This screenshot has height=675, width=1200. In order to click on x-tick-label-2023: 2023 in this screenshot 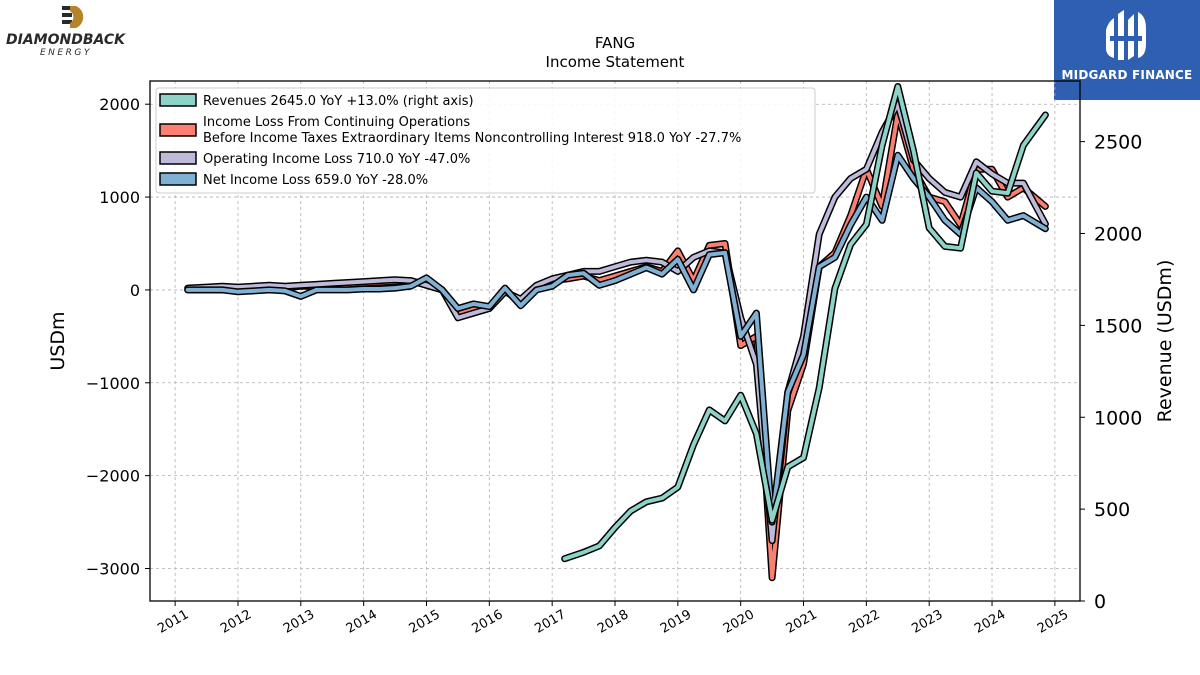, I will do `click(927, 622)`.